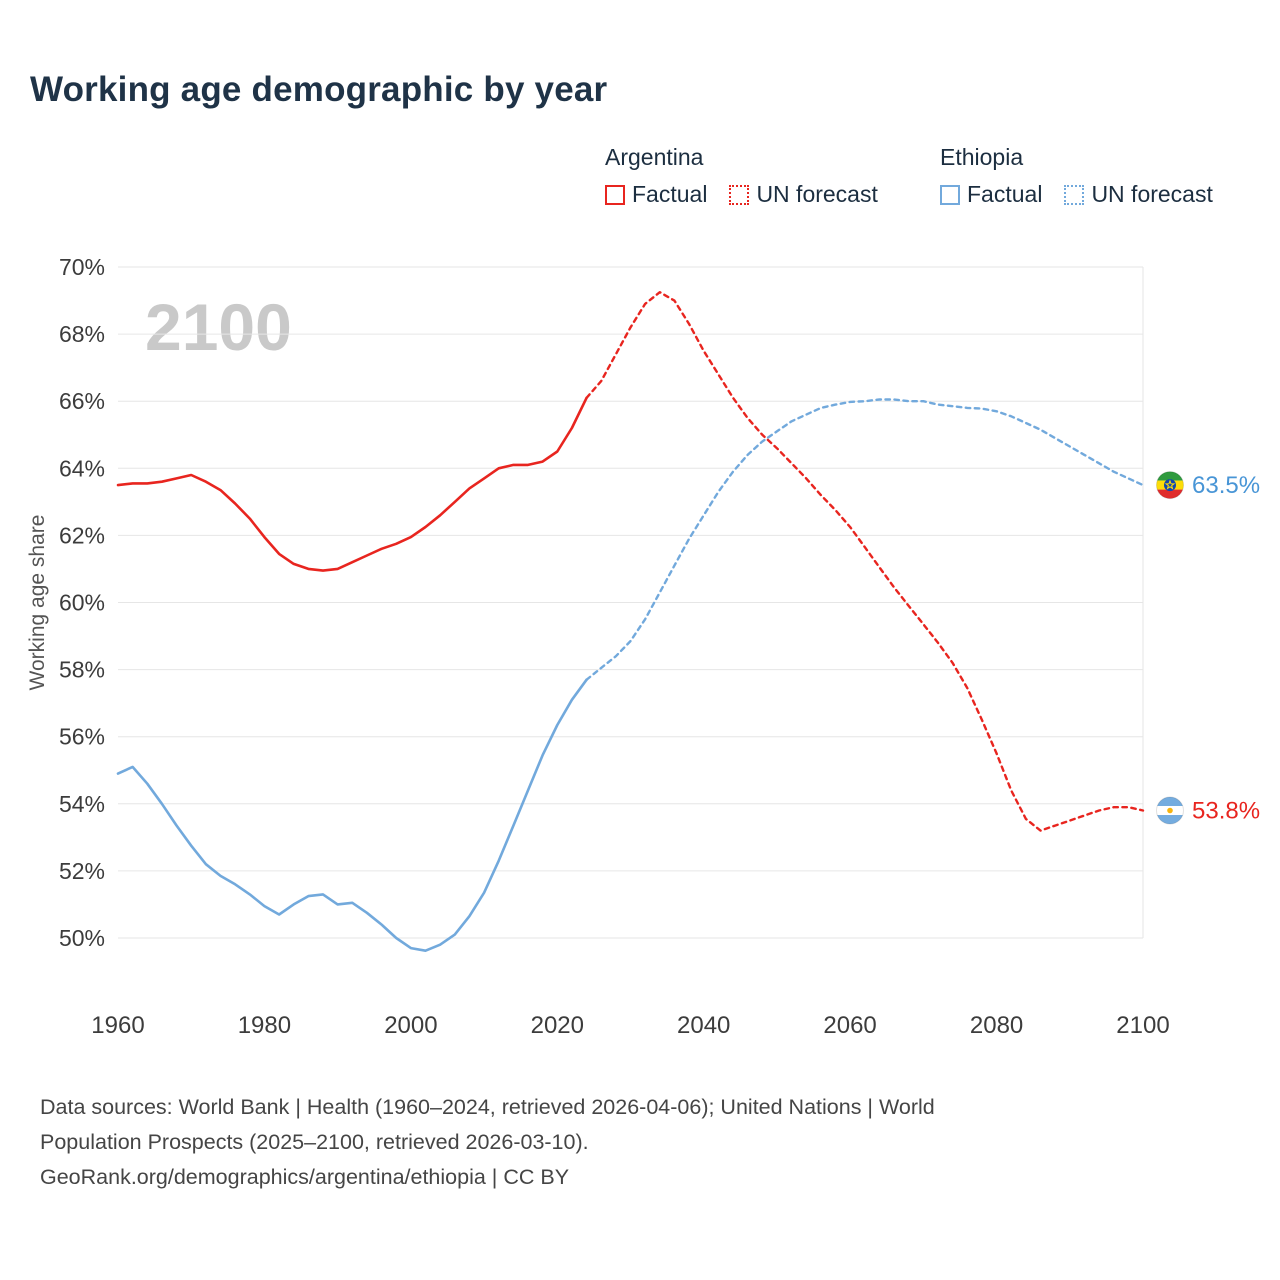 This screenshot has width=1280, height=1280. What do you see at coordinates (654, 157) in the screenshot?
I see `legend-country-argentina: Argentina` at bounding box center [654, 157].